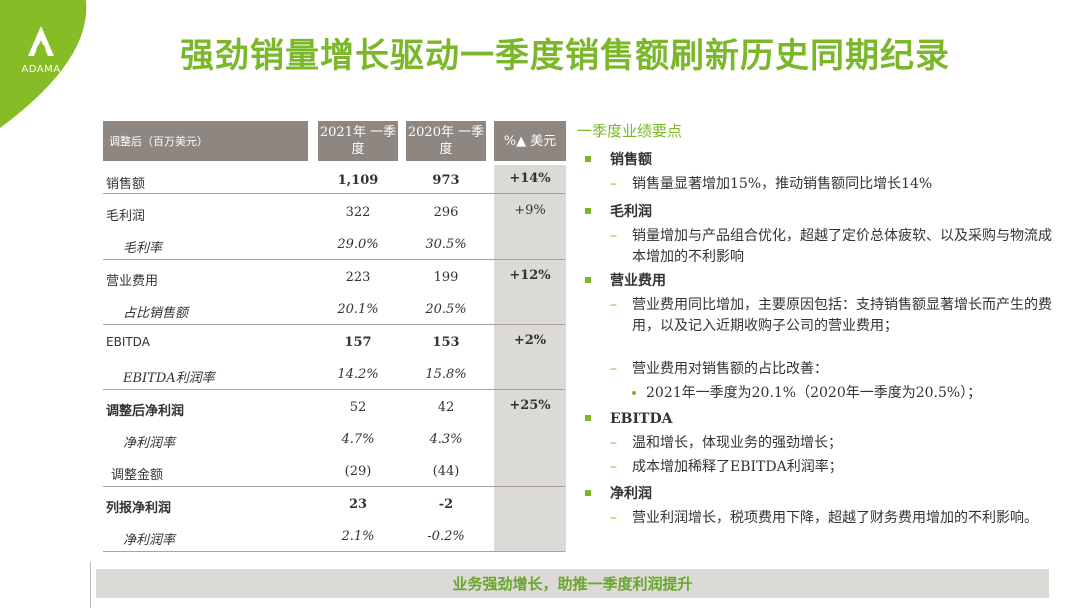 This screenshot has width=1080, height=608. What do you see at coordinates (446, 342) in the screenshot?
I see `cell-2020: 153` at bounding box center [446, 342].